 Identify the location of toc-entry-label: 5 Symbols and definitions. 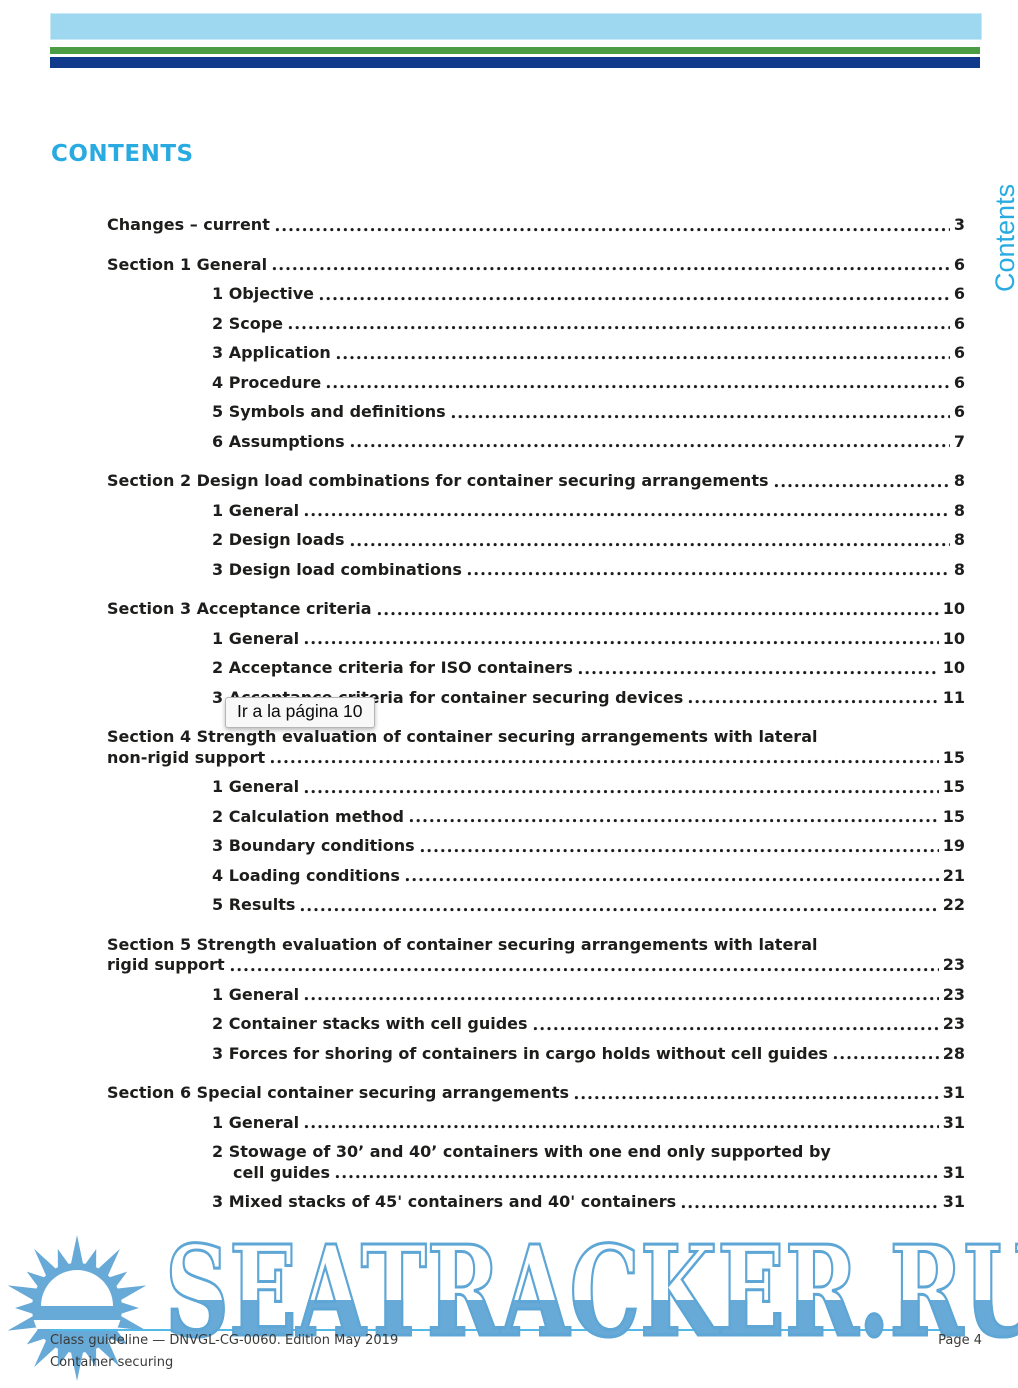
(329, 411).